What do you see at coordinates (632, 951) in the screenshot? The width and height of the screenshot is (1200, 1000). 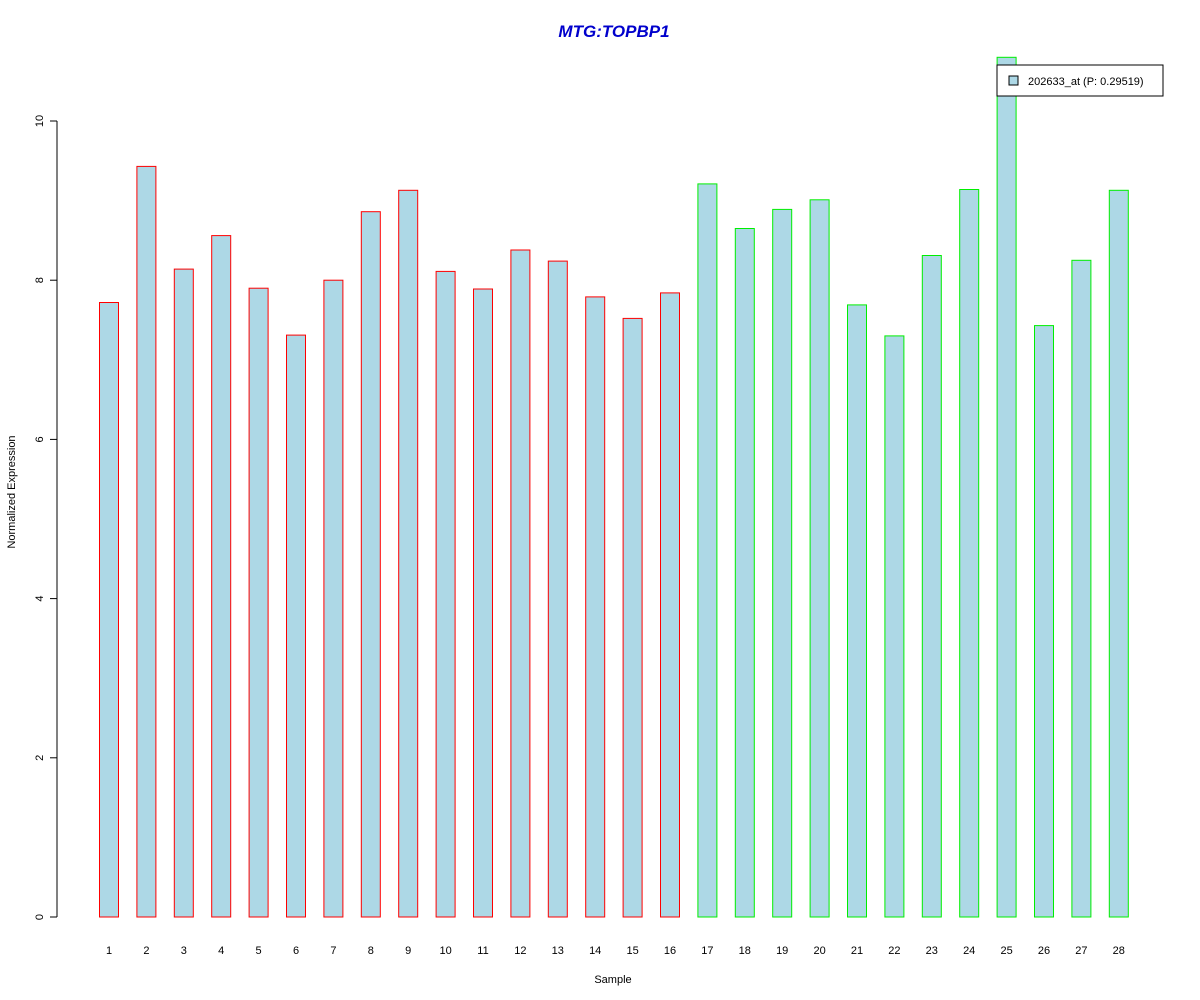 I see `x-tick-label-15: 15` at bounding box center [632, 951].